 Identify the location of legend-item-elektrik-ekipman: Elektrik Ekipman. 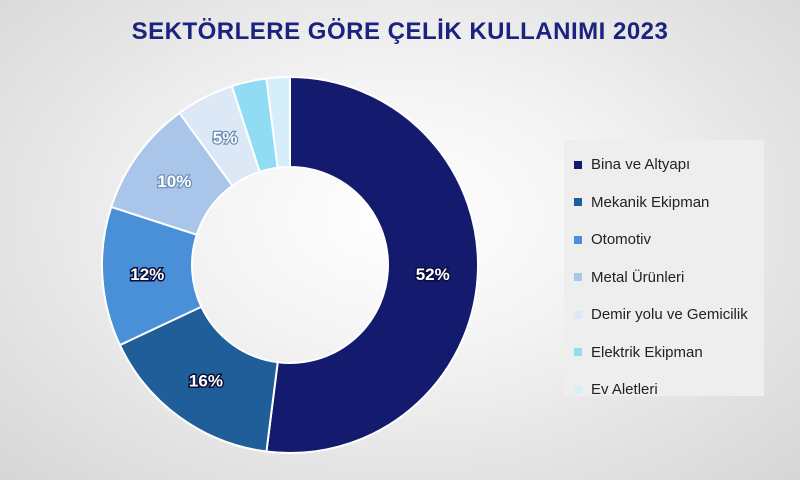
(669, 353).